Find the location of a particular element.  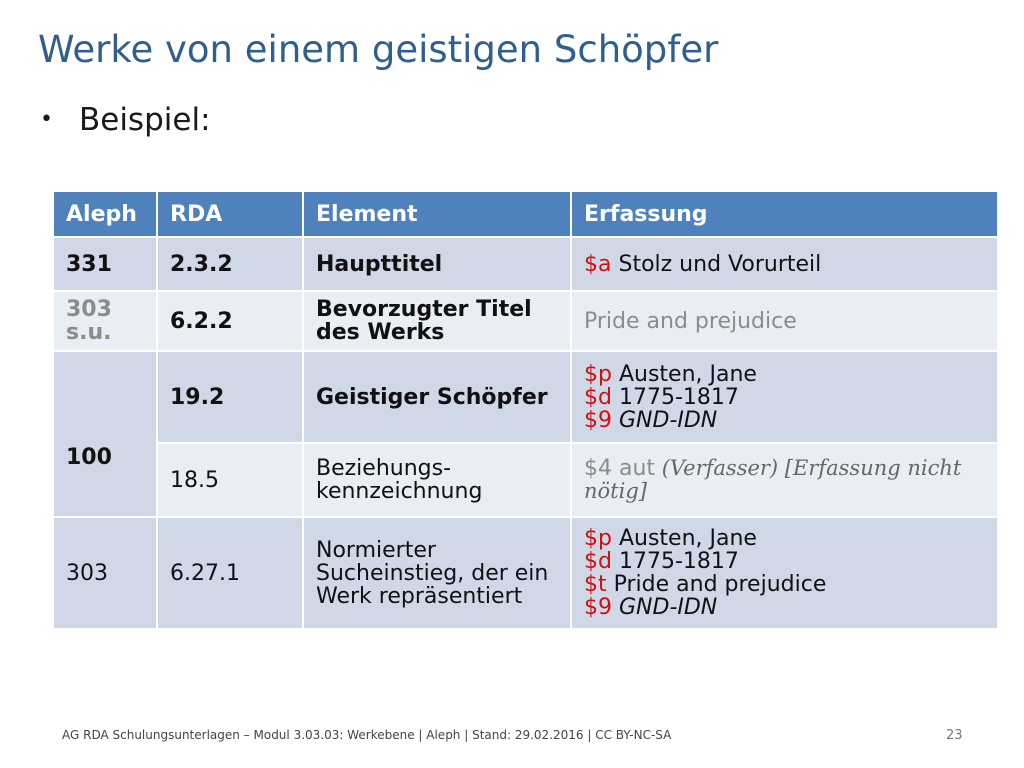

cell-element: Geistiger Schöpfer is located at coordinates (437, 397).